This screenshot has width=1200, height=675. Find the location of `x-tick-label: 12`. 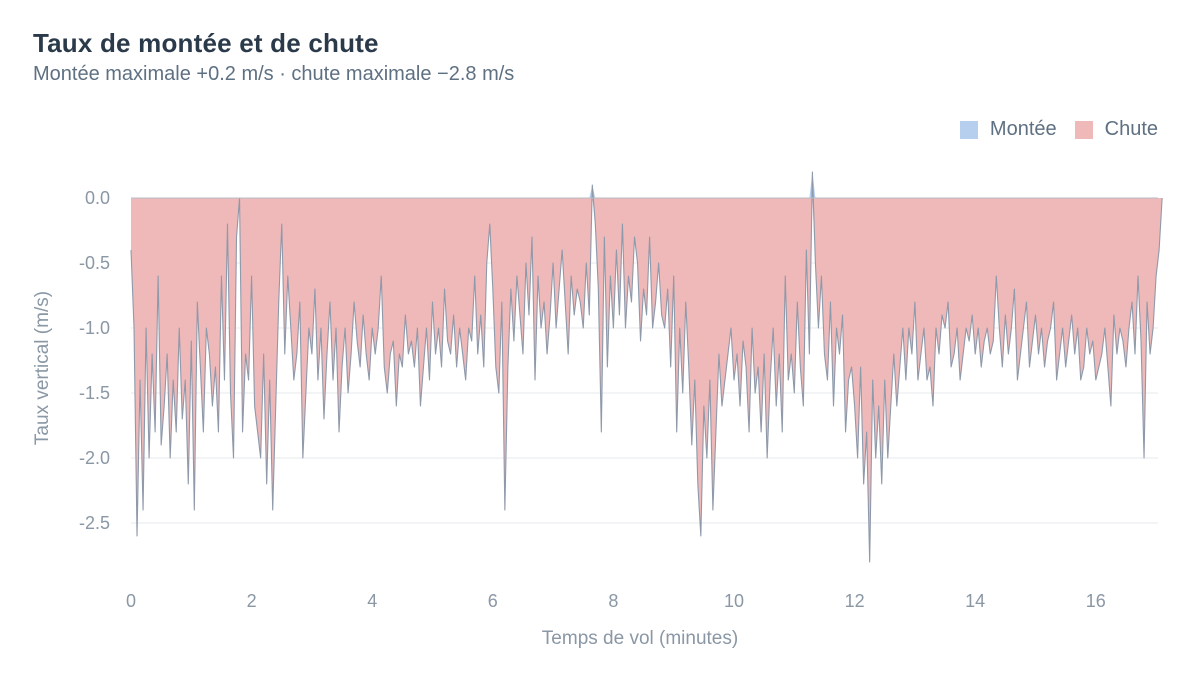

x-tick-label: 12 is located at coordinates (855, 601).